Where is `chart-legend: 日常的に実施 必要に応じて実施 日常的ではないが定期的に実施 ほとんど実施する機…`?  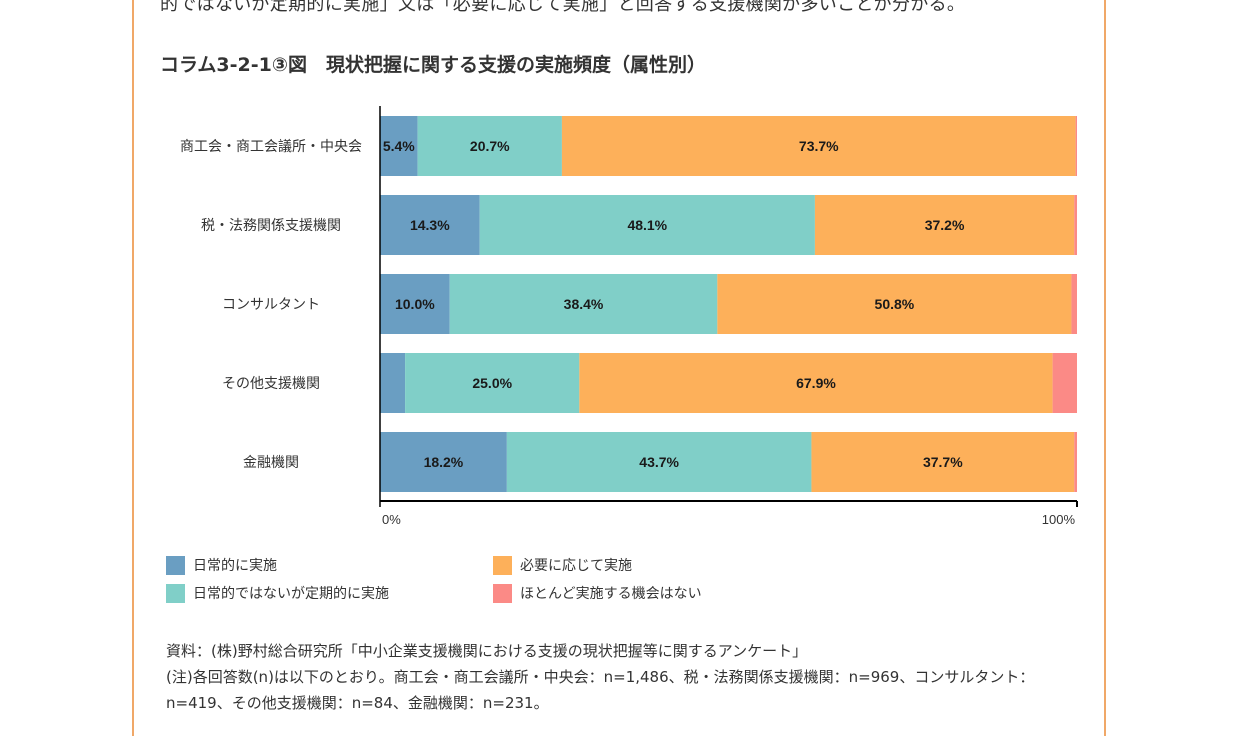
chart-legend: 日常的に実施 必要に応じて実施 日常的ではないが定期的に実施 ほとんど実施する機… is located at coordinates (496, 585).